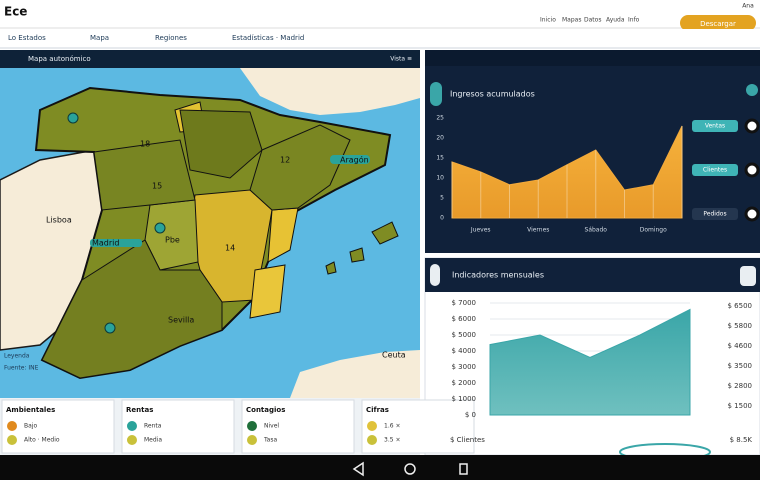  Describe the element at coordinates (470, 415) in the screenshot. I see `y-tick-label: $ 0` at that location.